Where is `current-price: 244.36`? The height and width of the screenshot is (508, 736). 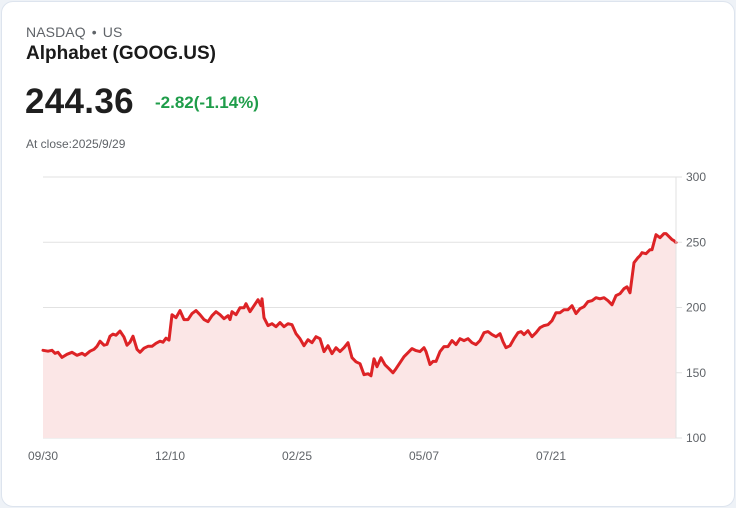
current-price: 244.36 is located at coordinates (79, 101).